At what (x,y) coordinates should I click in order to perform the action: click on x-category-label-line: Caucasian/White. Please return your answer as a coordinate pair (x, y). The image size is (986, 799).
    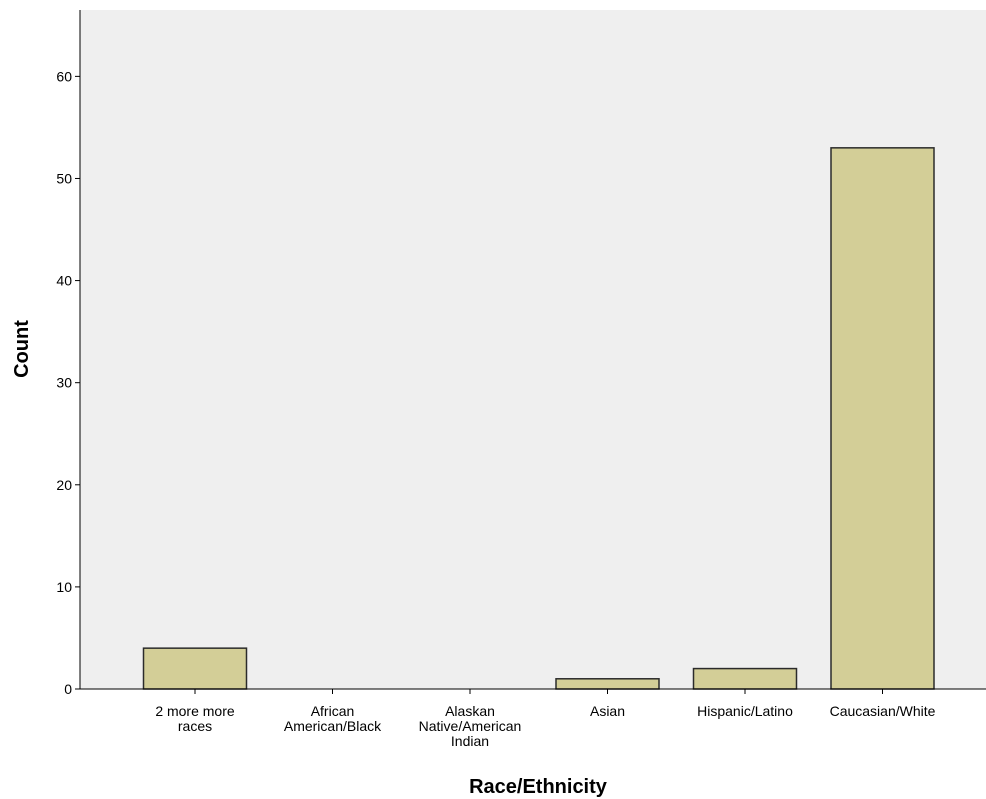
    Looking at the image, I should click on (883, 711).